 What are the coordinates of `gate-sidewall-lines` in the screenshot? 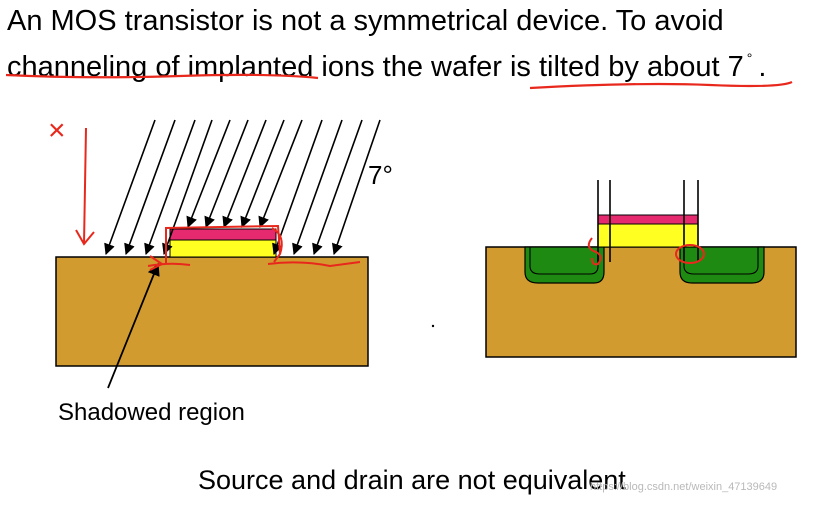 It's located at (648, 221).